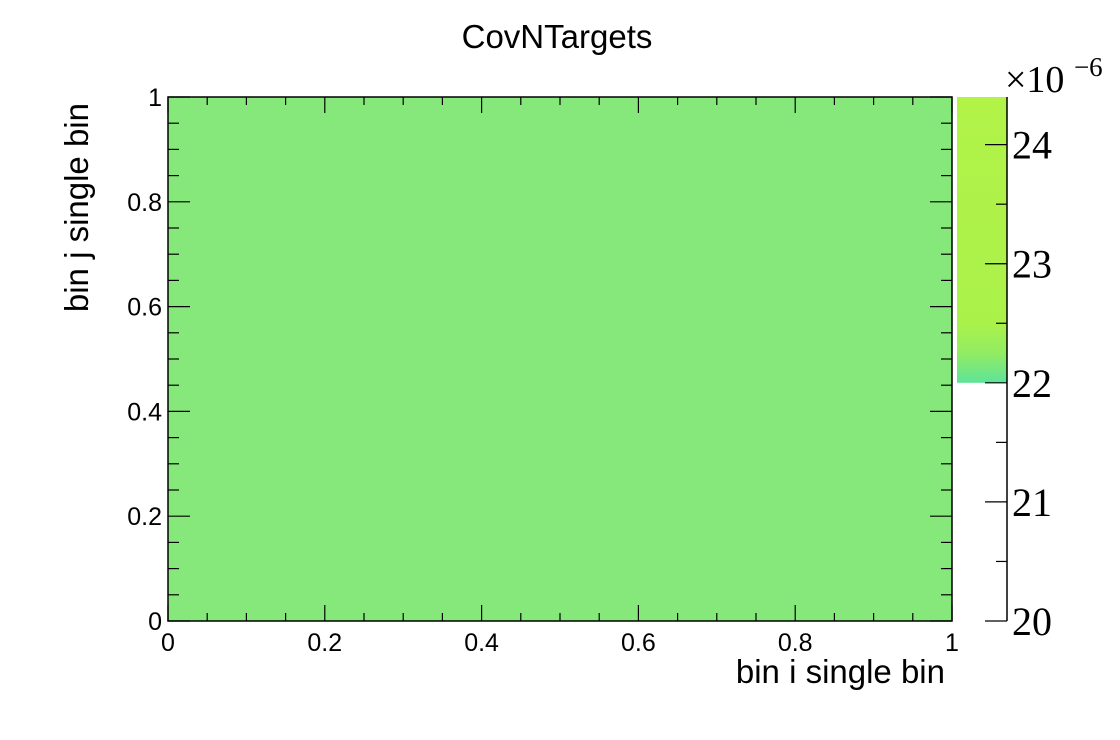  I want to click on y-tick-label: 0.8, so click(144, 203).